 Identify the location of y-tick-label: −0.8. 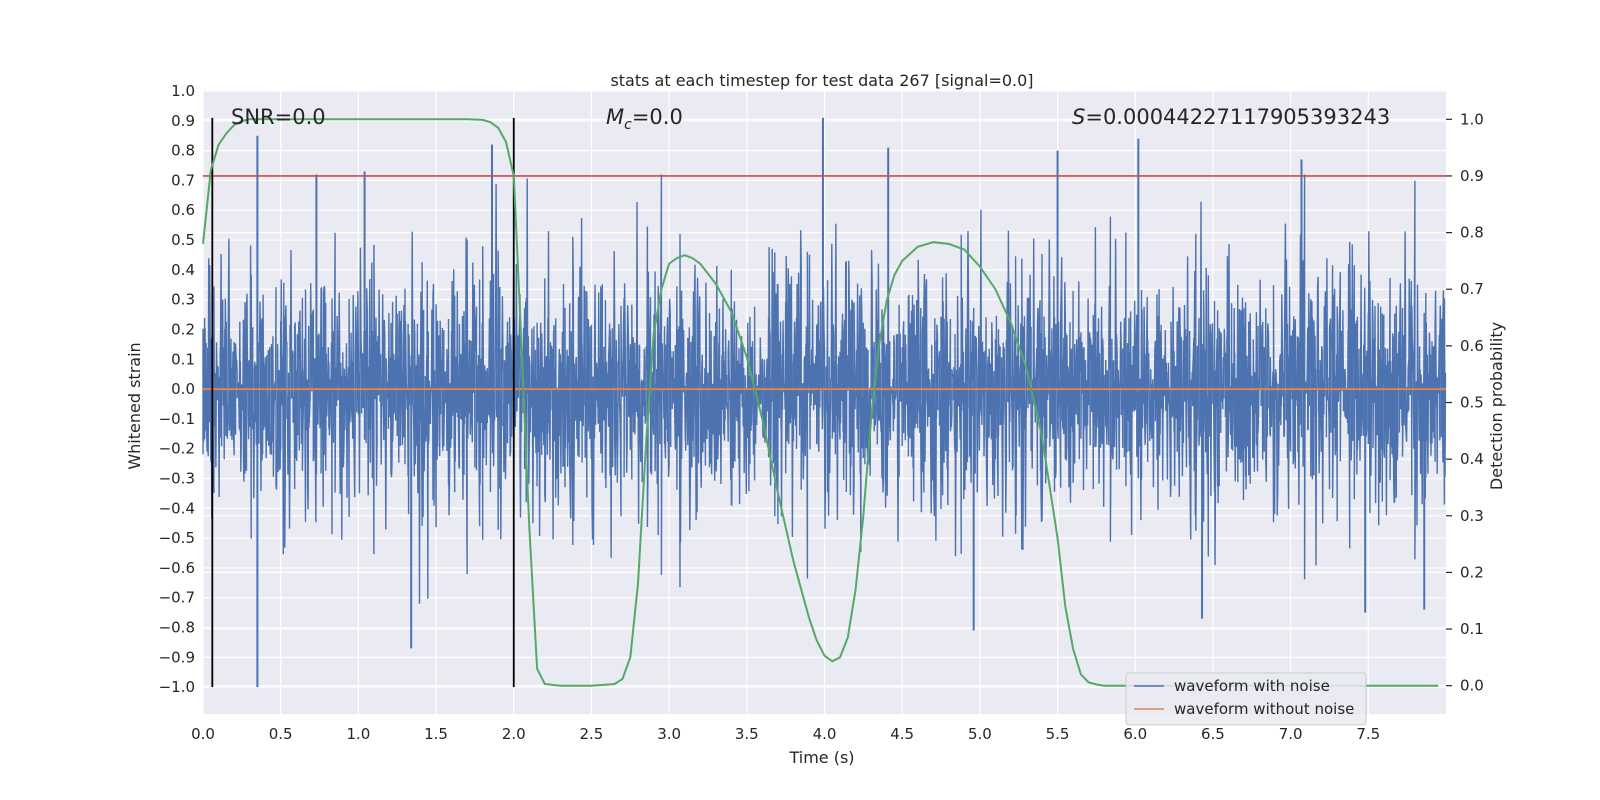
(177, 628).